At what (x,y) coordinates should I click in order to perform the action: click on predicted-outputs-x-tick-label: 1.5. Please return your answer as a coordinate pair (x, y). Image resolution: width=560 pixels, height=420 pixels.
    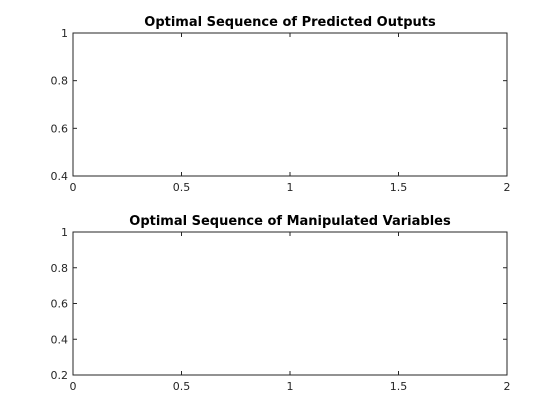
    Looking at the image, I should click on (399, 187).